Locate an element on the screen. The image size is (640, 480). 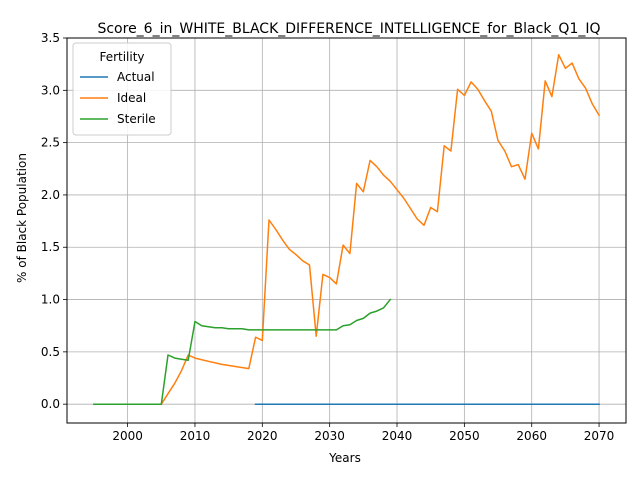
x-tick-label: 2010 is located at coordinates (195, 436).